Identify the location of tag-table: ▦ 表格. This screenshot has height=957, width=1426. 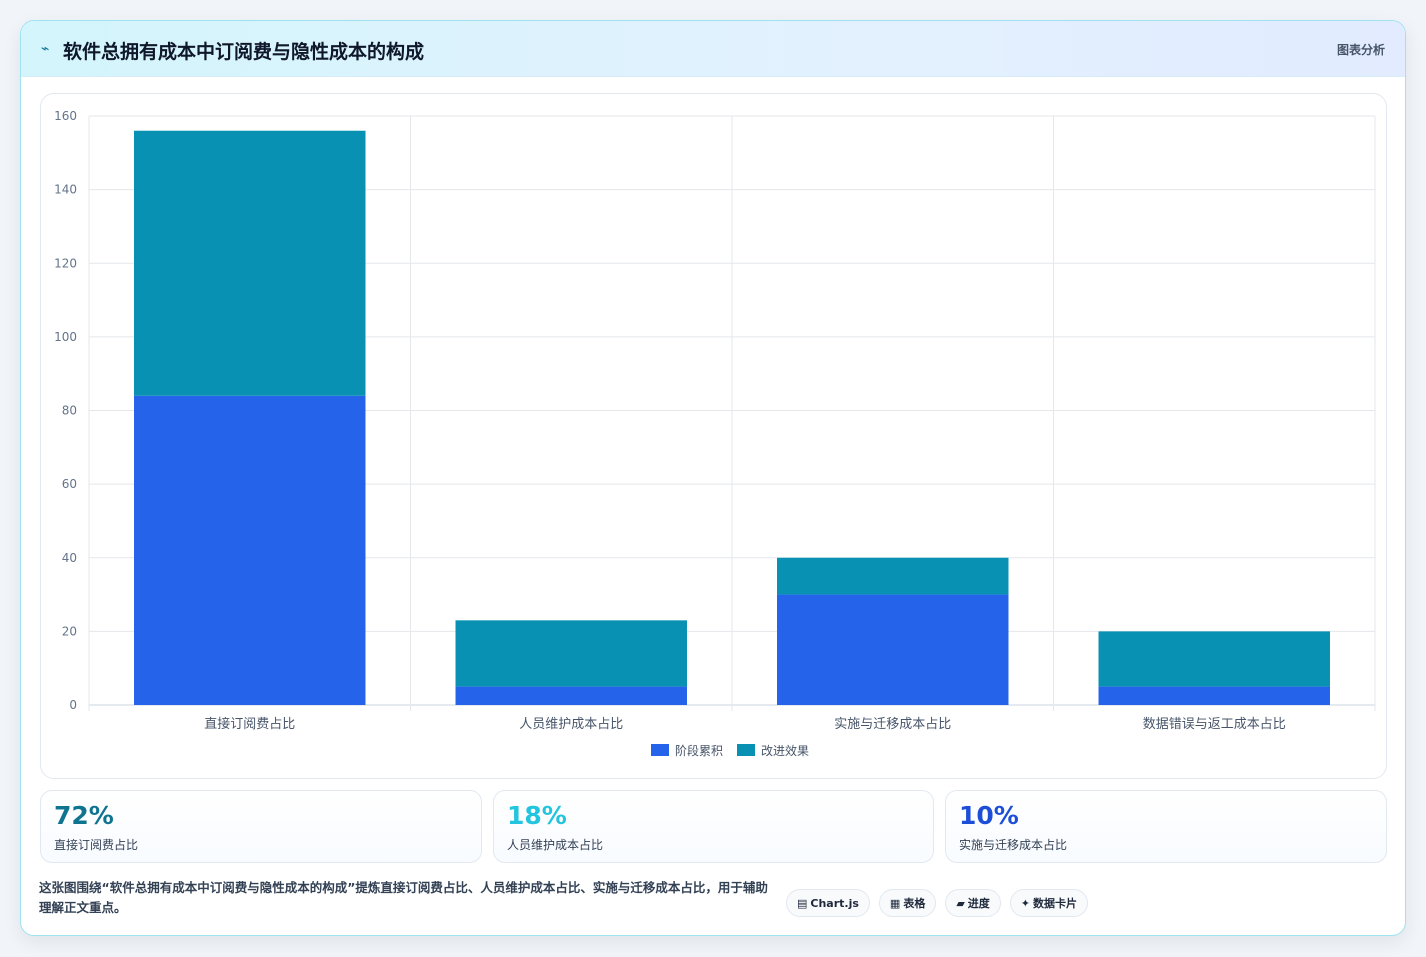
(907, 903).